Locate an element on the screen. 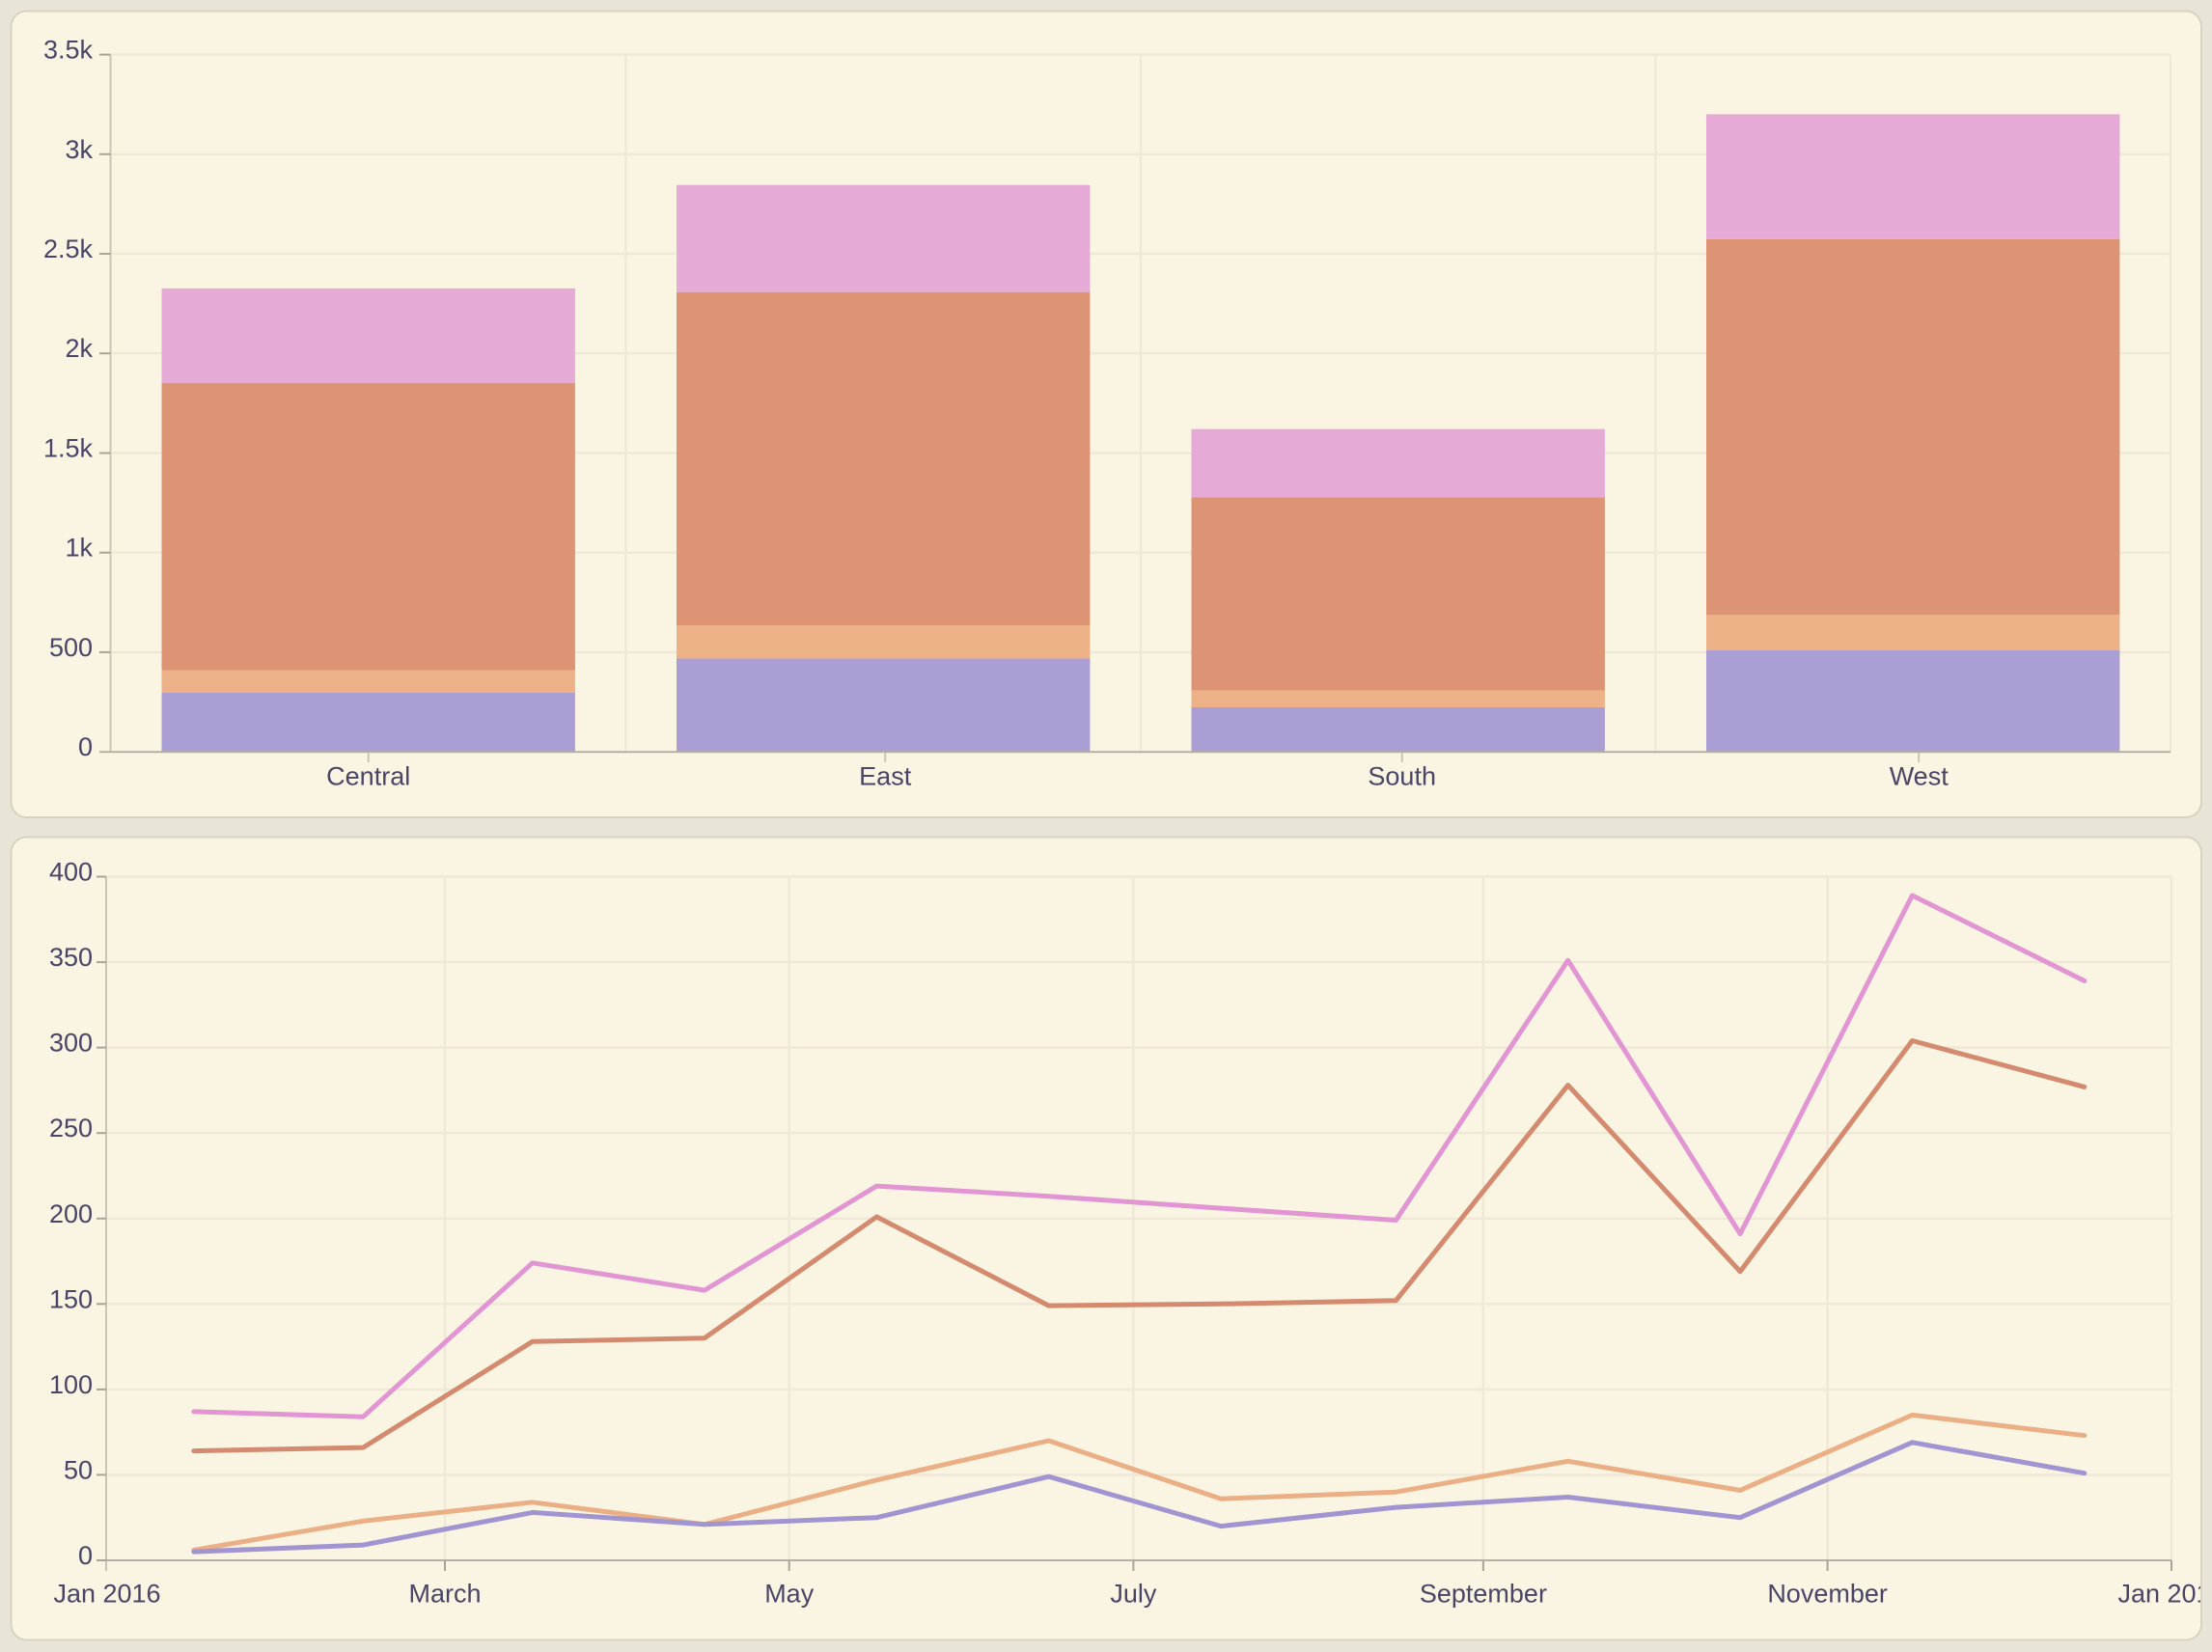 This screenshot has height=1652, width=2212. svg-text: Central is located at coordinates (368, 776).